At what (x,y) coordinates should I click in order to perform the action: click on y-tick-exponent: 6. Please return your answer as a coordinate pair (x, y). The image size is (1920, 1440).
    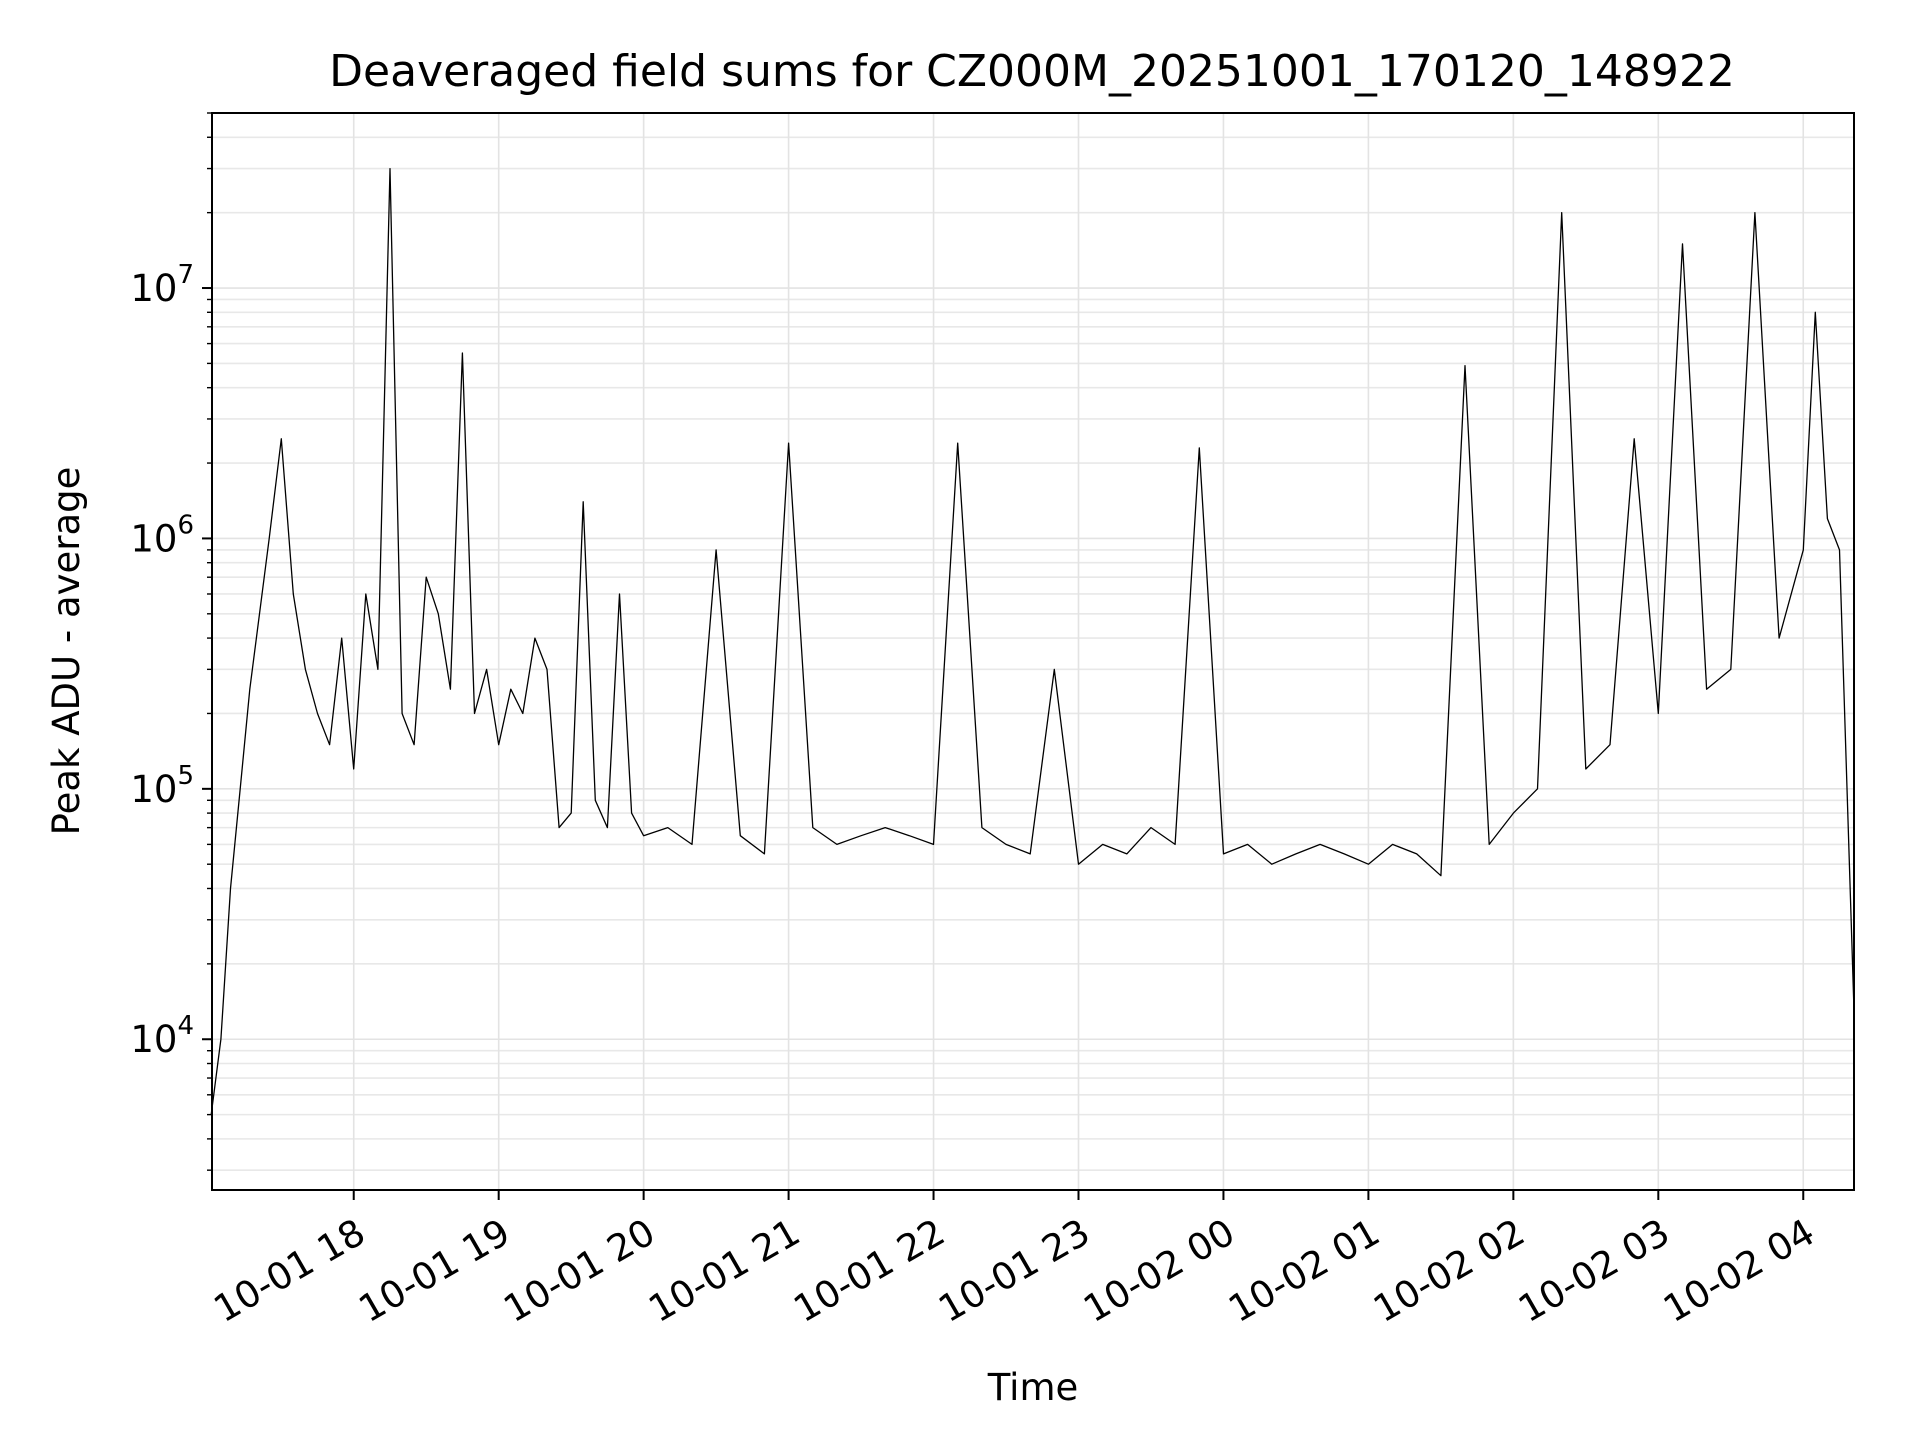
    Looking at the image, I should click on (185, 525).